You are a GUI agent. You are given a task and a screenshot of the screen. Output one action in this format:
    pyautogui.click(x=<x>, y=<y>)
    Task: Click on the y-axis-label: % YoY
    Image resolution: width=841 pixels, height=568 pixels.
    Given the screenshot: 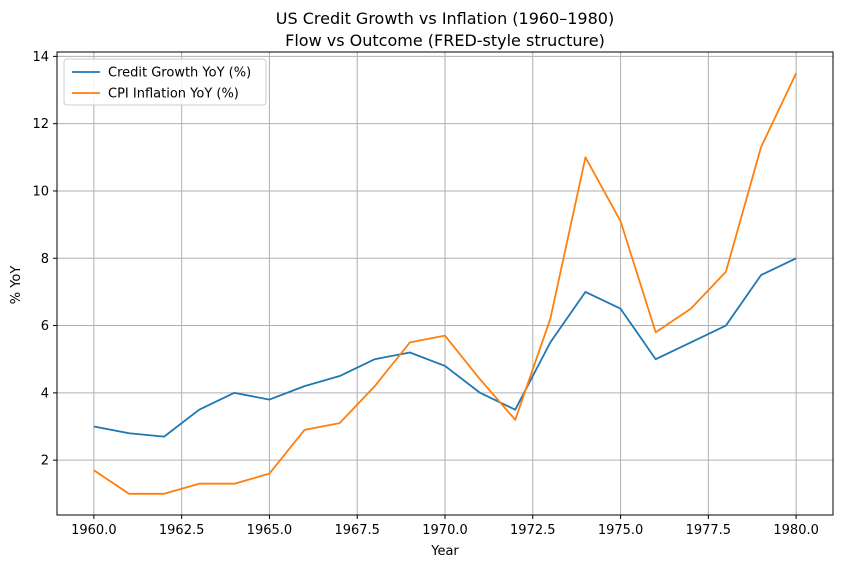 What is the action you would take?
    pyautogui.click(x=16, y=285)
    